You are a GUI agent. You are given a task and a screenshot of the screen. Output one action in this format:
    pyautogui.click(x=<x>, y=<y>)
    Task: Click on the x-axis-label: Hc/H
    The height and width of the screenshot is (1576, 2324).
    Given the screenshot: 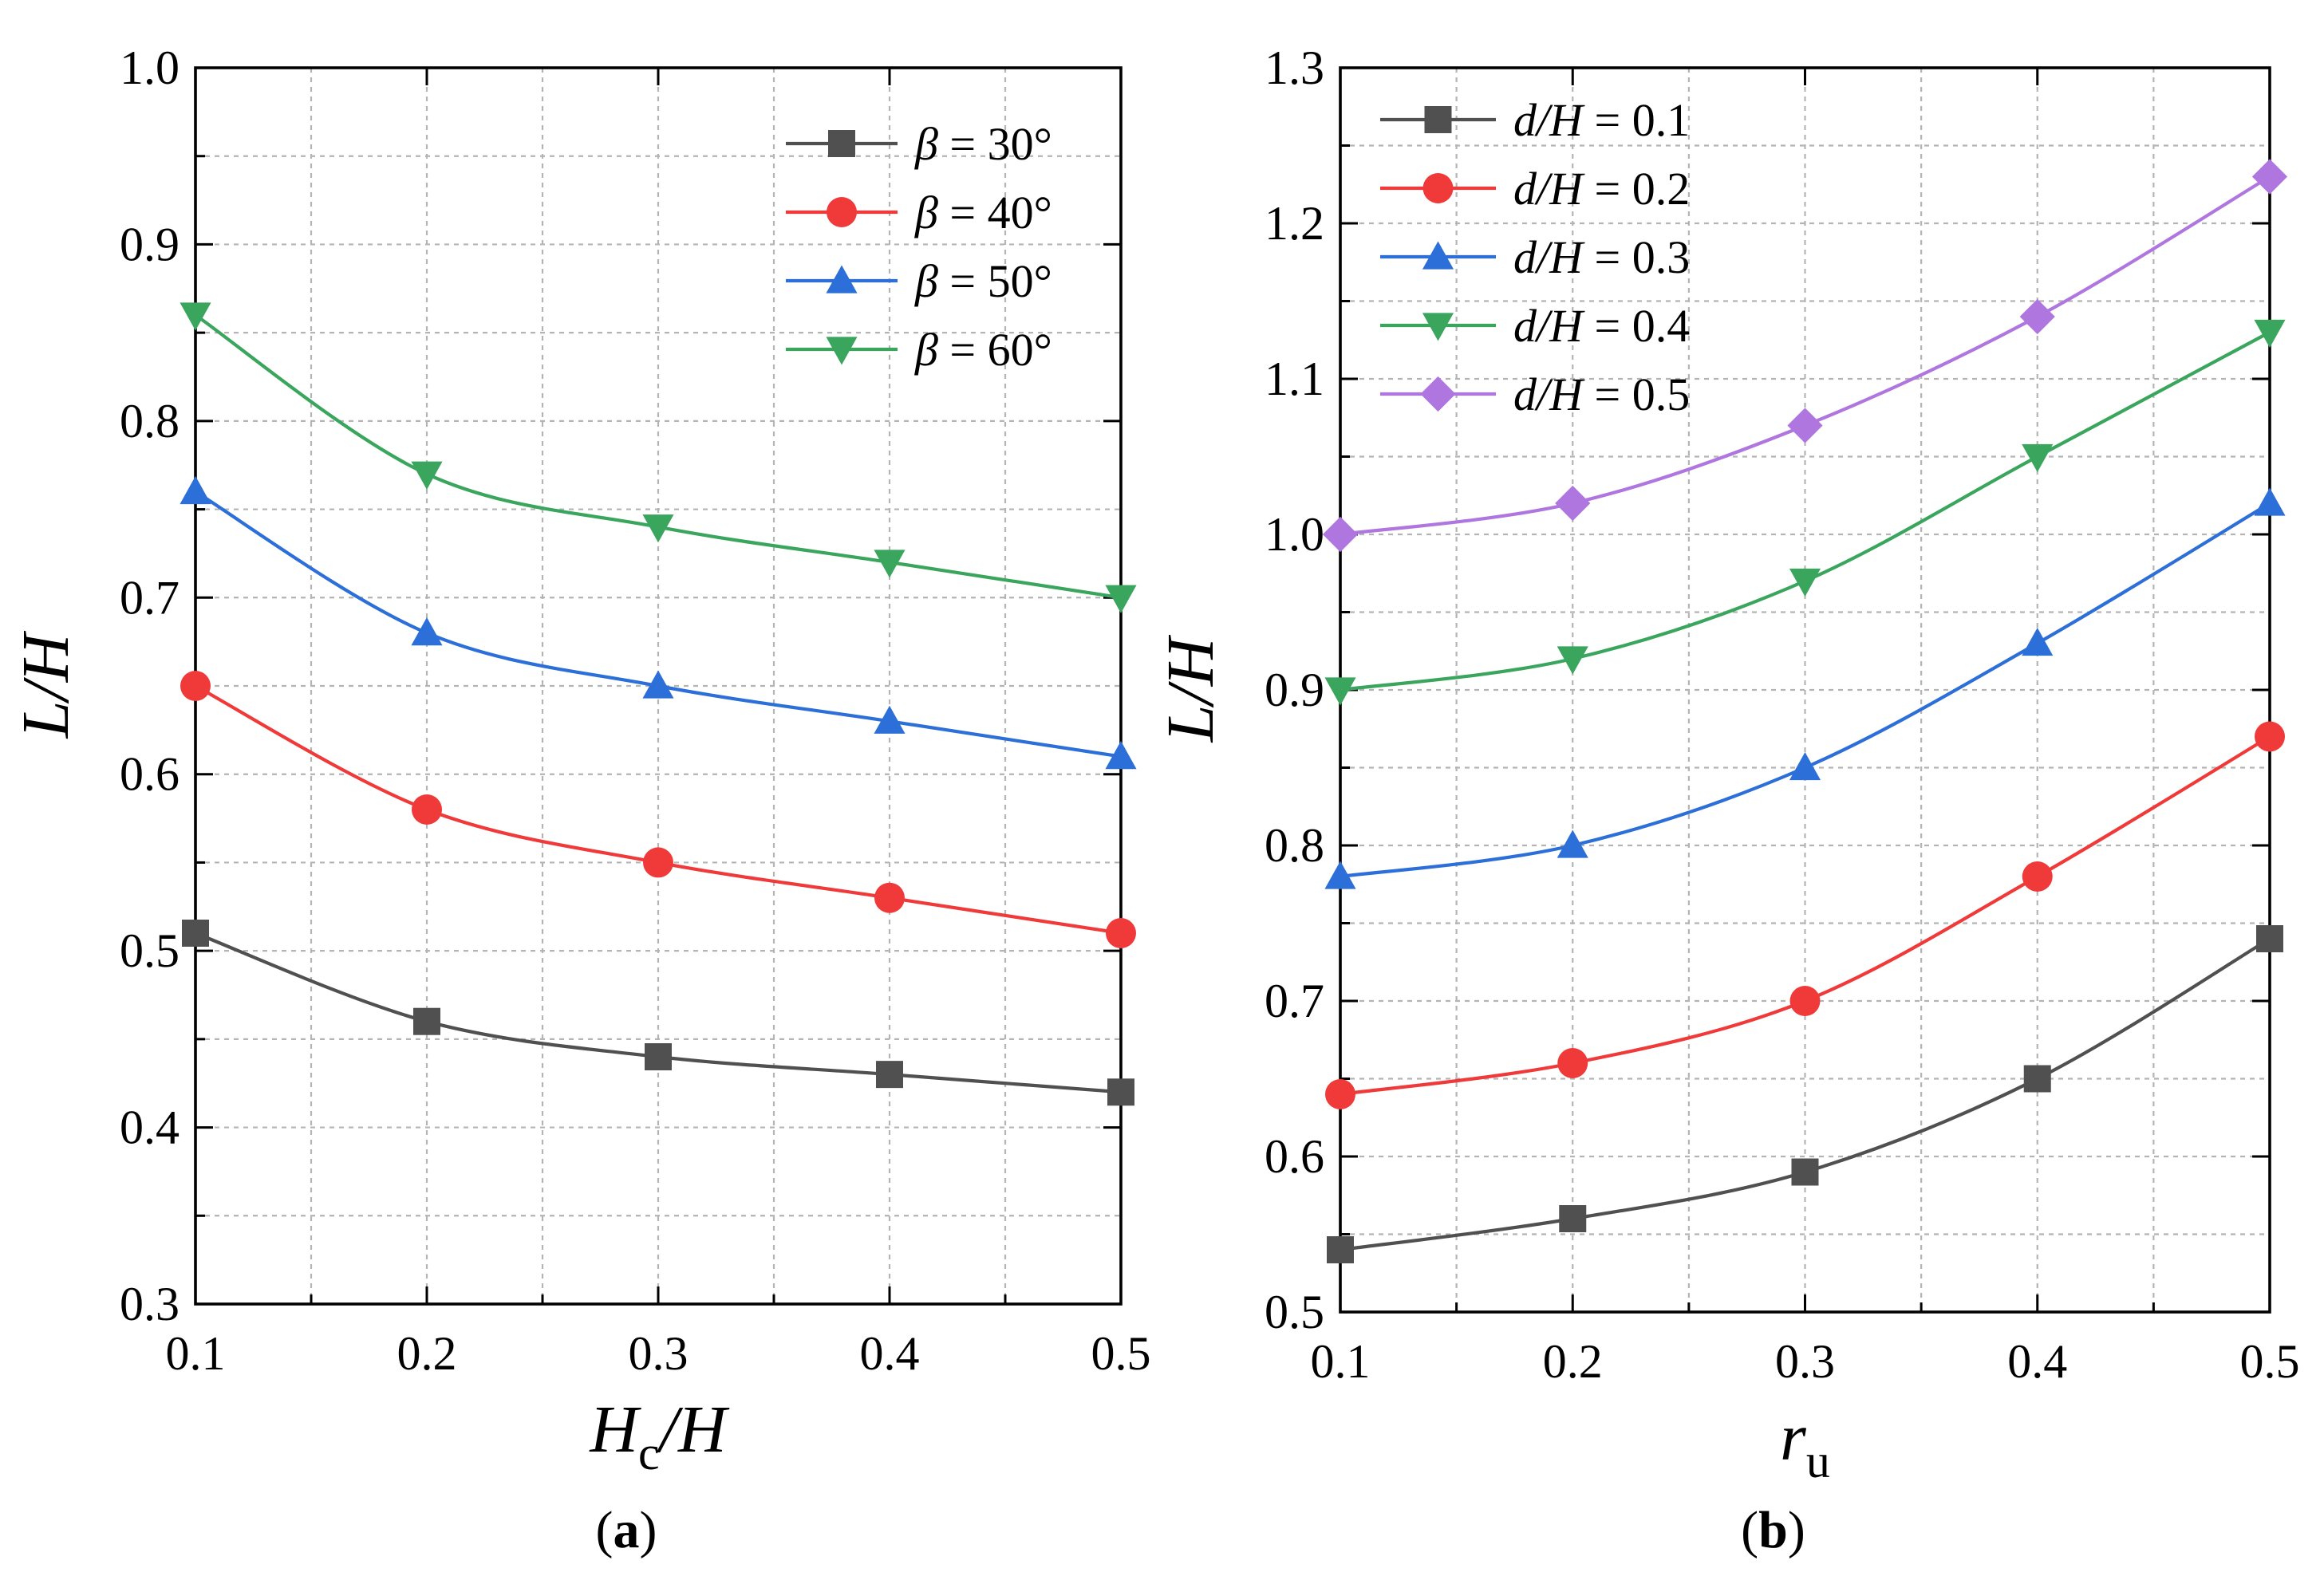 What is the action you would take?
    pyautogui.click(x=659, y=1436)
    